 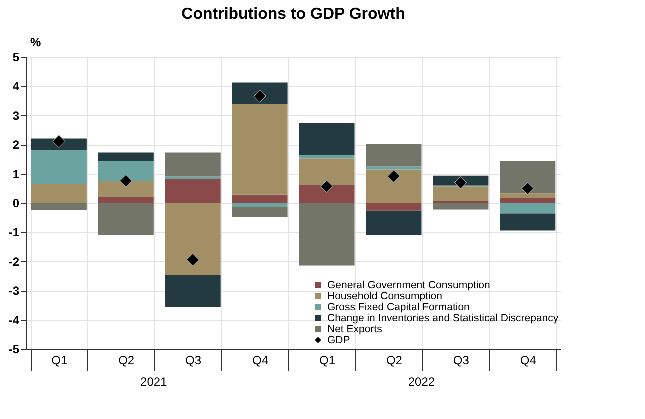 What do you see at coordinates (14, 349) in the screenshot?
I see `y-tick-label: -5` at bounding box center [14, 349].